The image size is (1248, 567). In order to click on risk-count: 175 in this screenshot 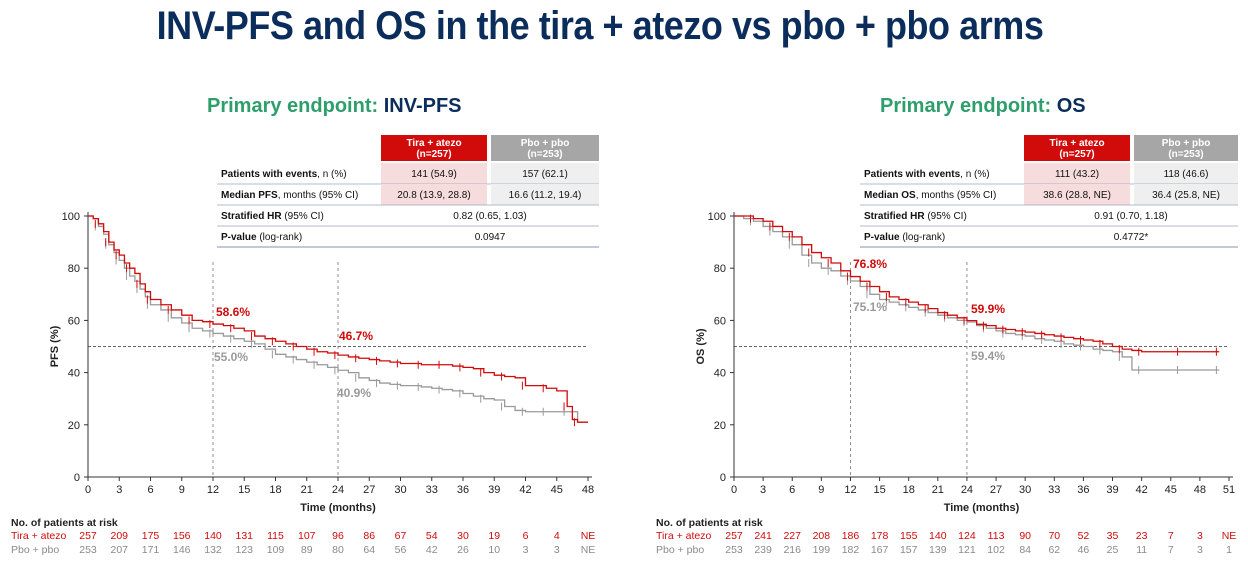, I will do `click(150, 536)`.